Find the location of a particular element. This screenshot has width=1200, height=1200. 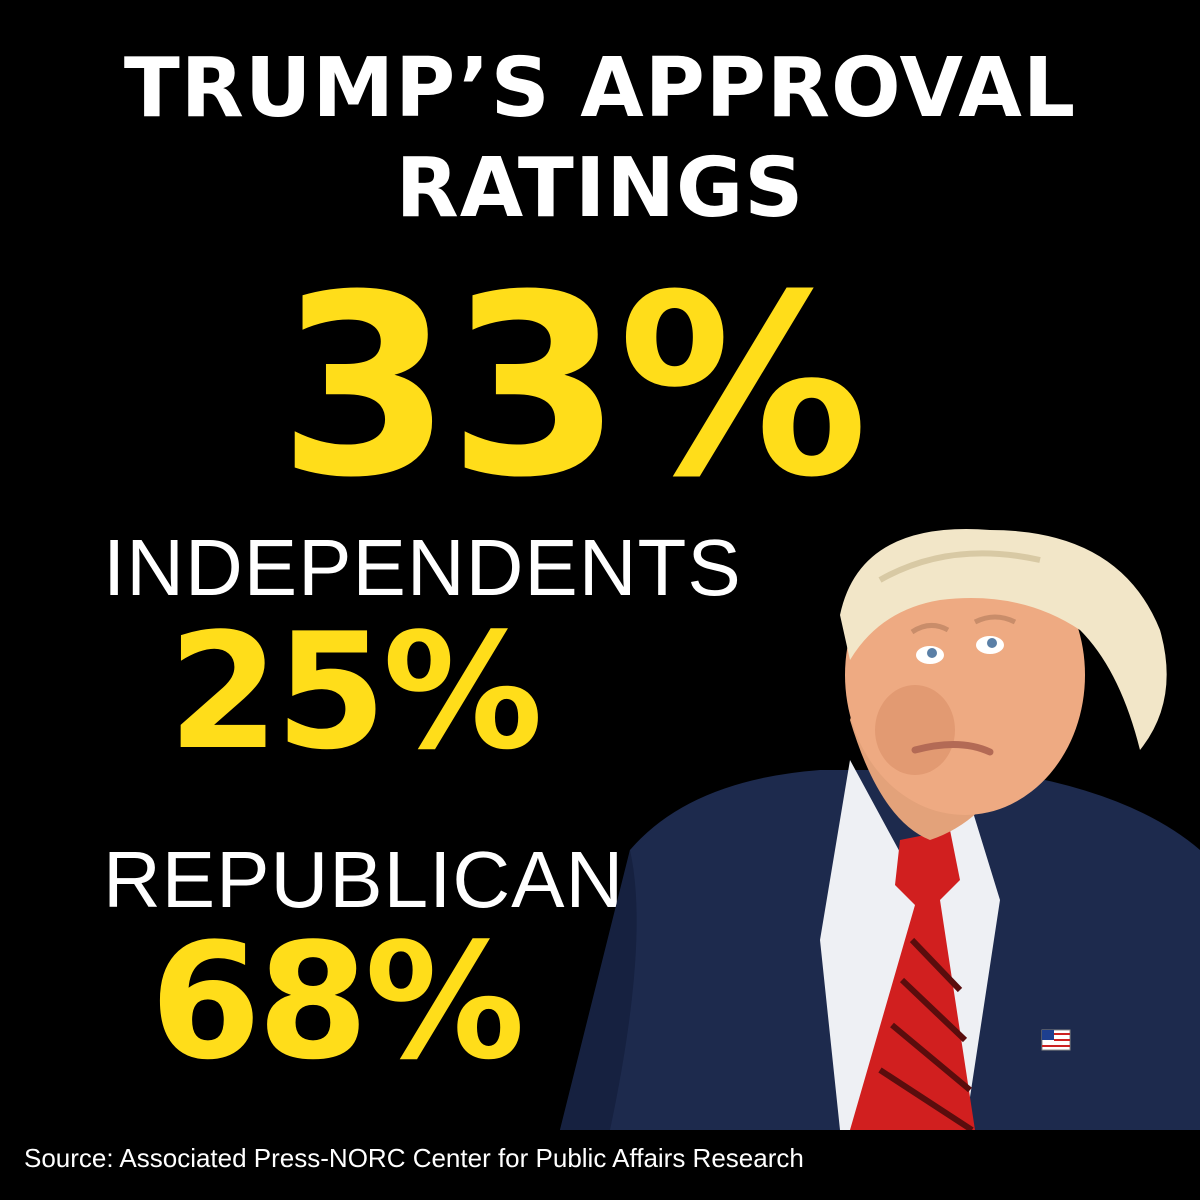

republicans-label: REPUBLICANS is located at coordinates (391, 879).